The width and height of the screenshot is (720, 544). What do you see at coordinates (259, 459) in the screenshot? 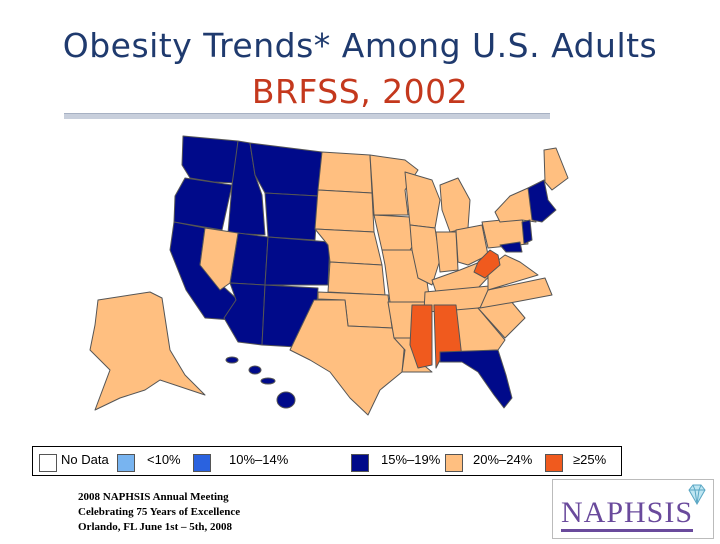
I see `legend-label: 10%–14%` at bounding box center [259, 459].